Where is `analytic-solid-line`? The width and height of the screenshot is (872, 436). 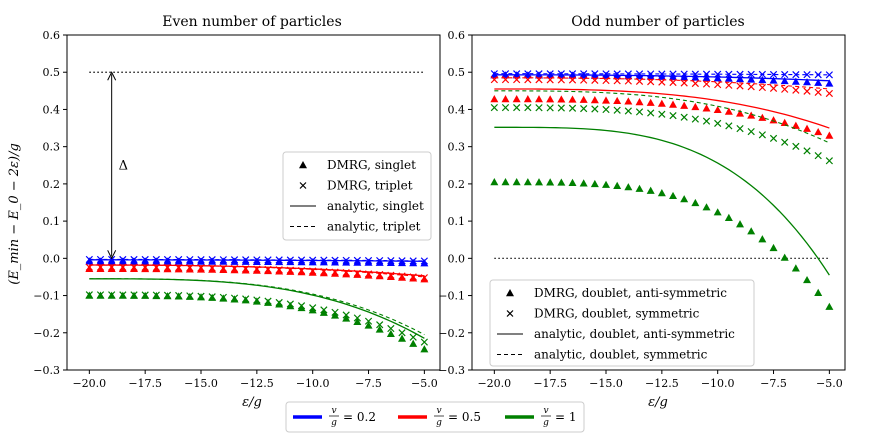 analytic-solid-line is located at coordinates (257, 308).